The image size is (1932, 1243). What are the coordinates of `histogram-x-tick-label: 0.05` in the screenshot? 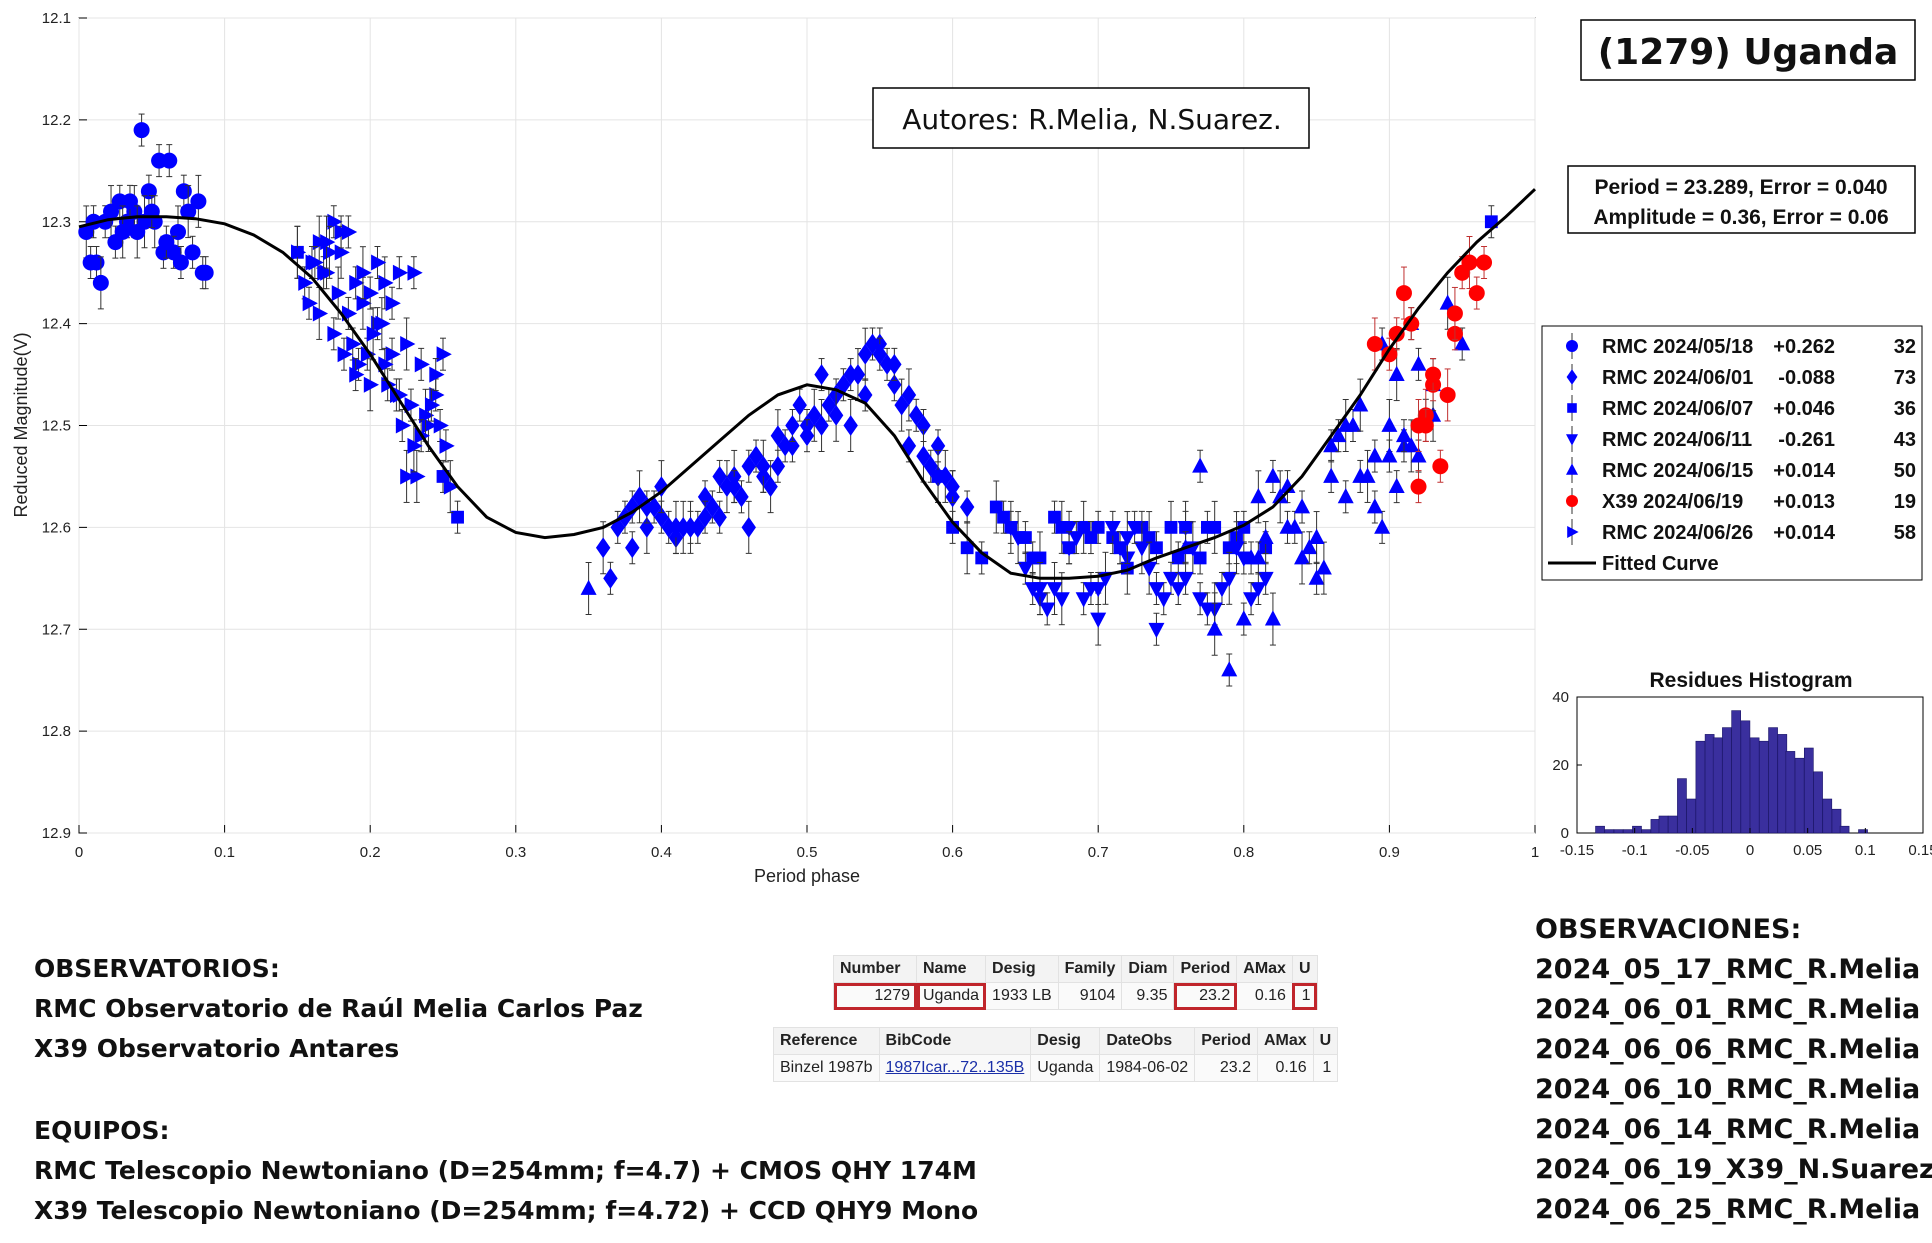 It's located at (1807, 850).